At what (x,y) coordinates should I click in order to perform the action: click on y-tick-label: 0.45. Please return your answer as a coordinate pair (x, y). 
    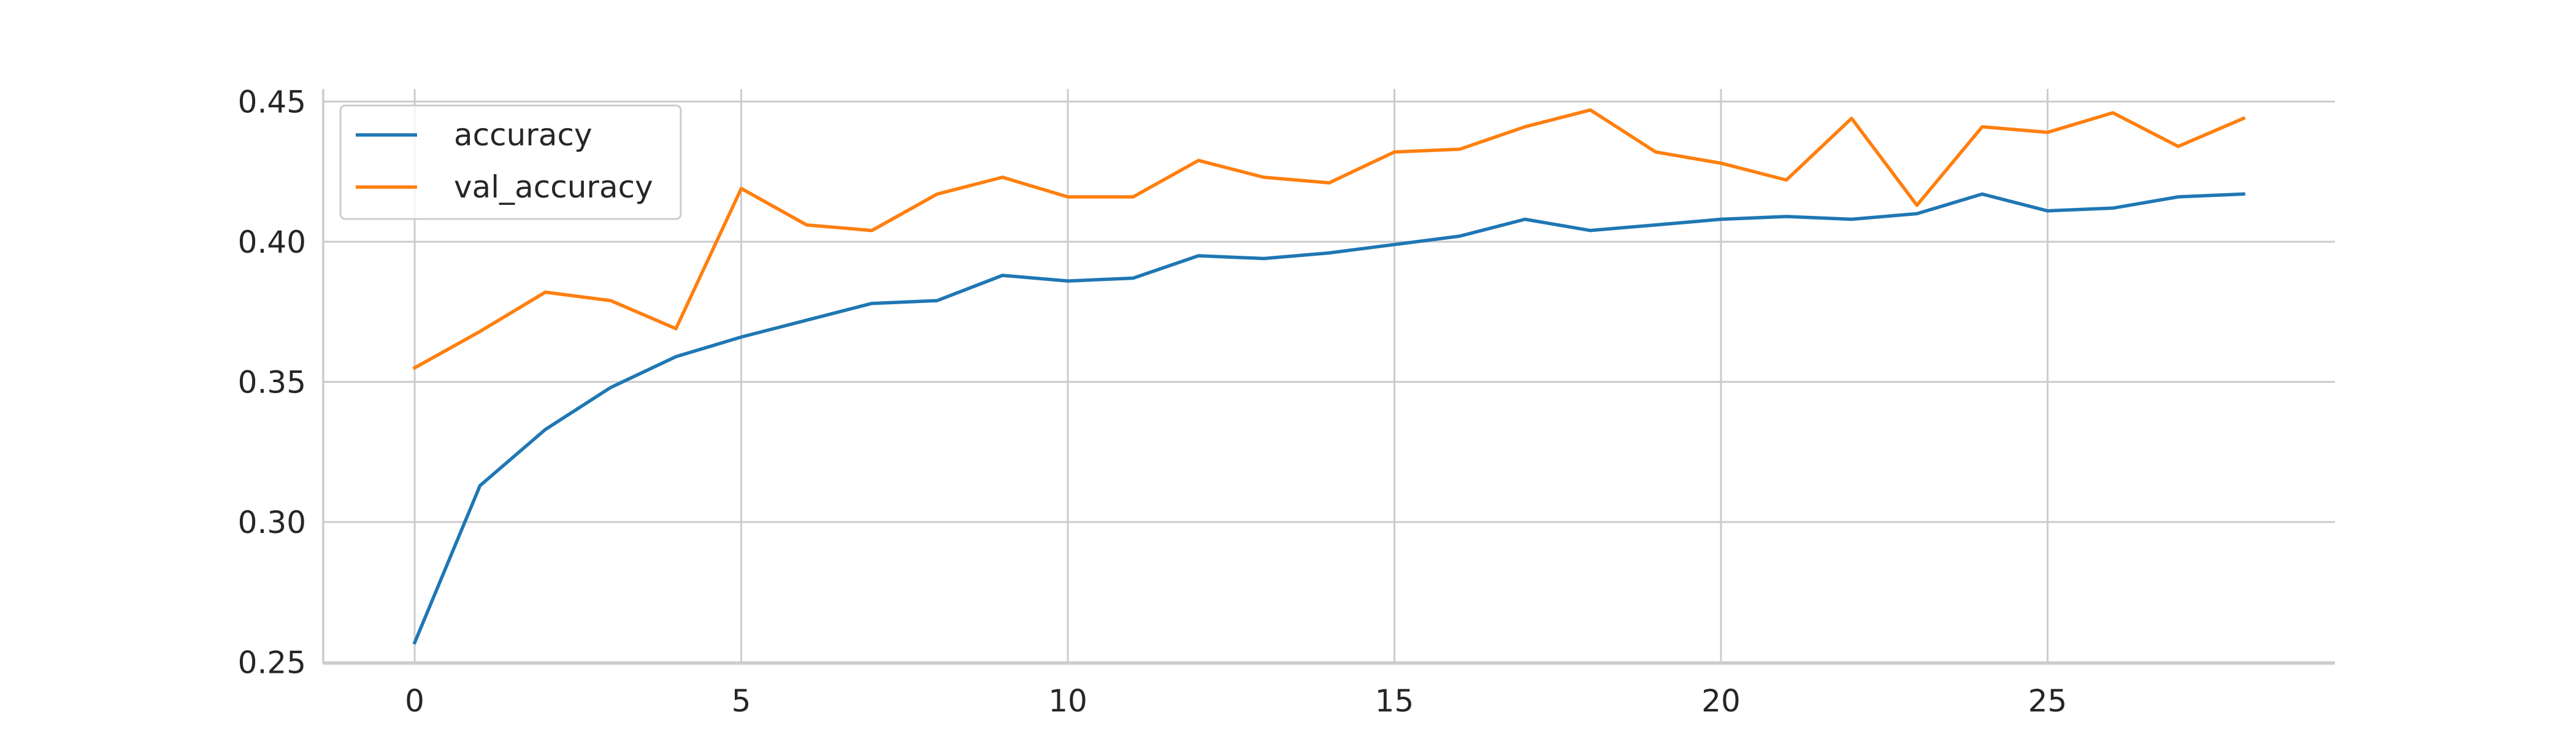
    Looking at the image, I should click on (272, 102).